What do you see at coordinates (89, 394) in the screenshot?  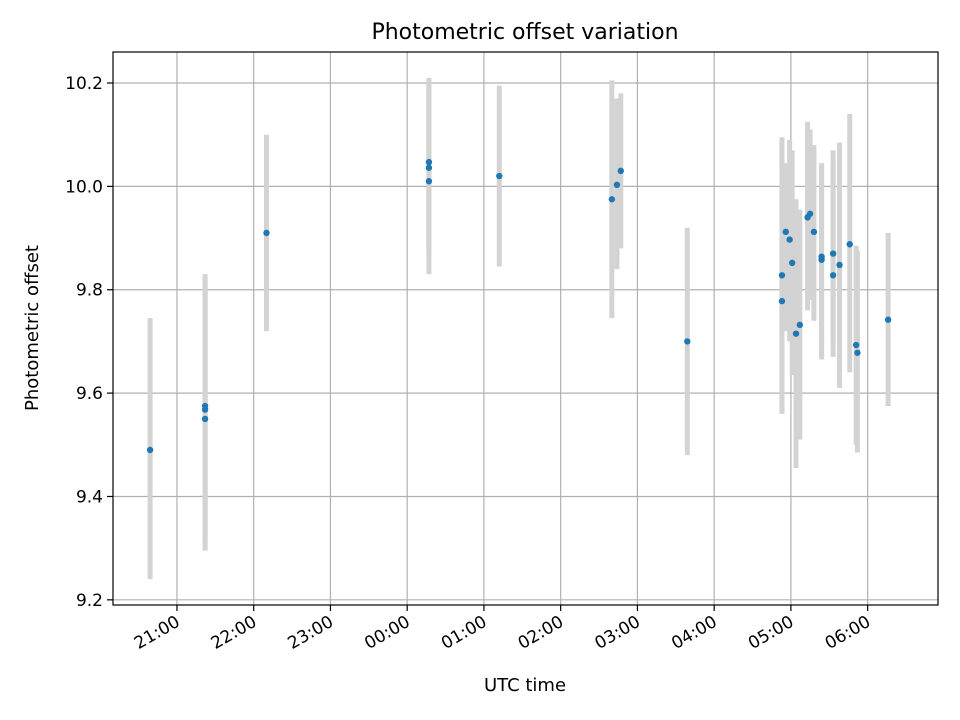 I see `y-tick-label: 9.6` at bounding box center [89, 394].